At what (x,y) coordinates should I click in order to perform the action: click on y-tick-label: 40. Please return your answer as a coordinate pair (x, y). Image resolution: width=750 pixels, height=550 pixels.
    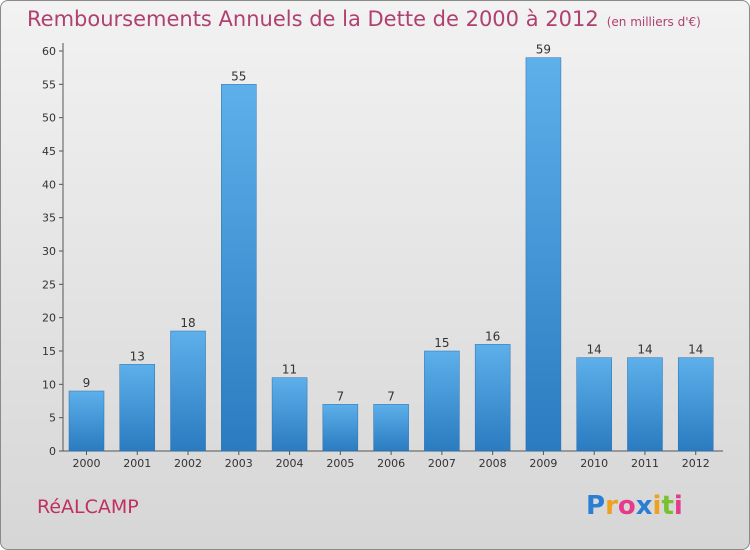
    Looking at the image, I should click on (49, 184).